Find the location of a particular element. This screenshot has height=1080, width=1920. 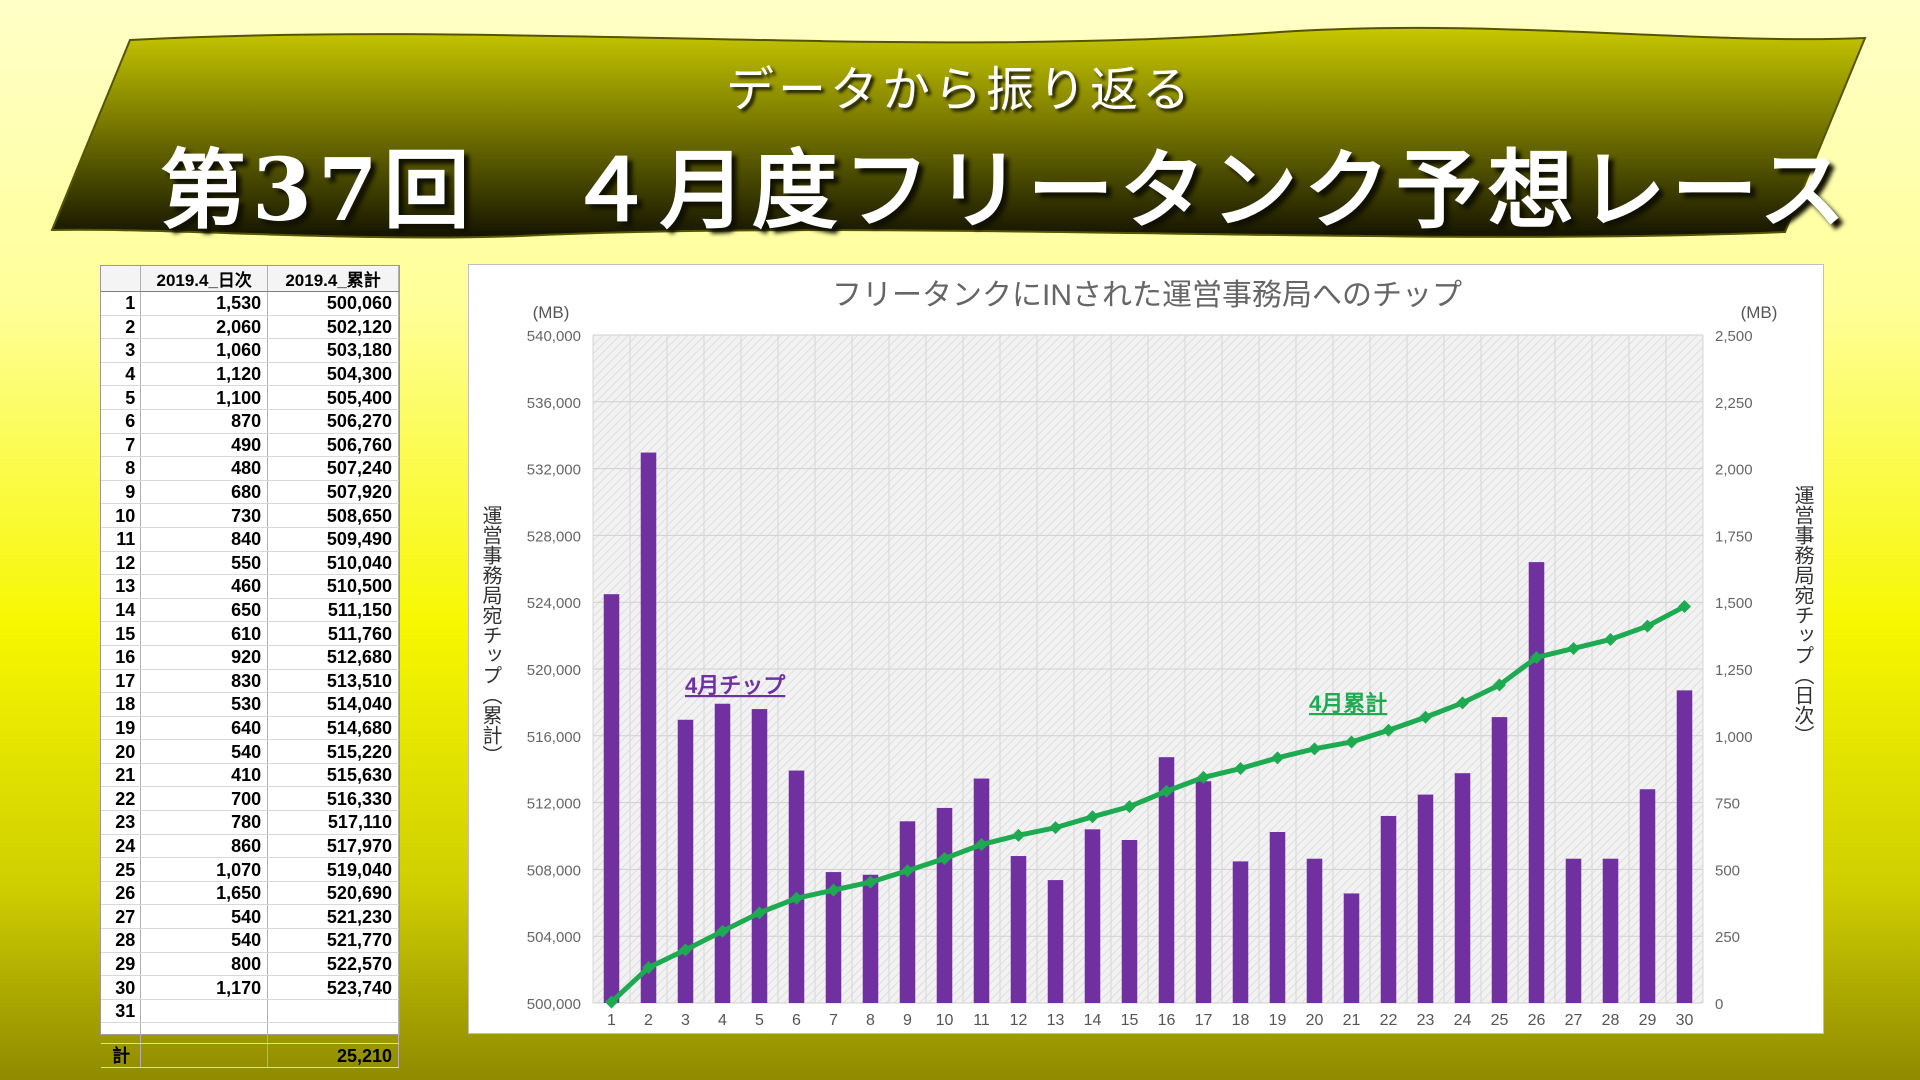

x-axis-tick-label: 7 is located at coordinates (833, 1020).